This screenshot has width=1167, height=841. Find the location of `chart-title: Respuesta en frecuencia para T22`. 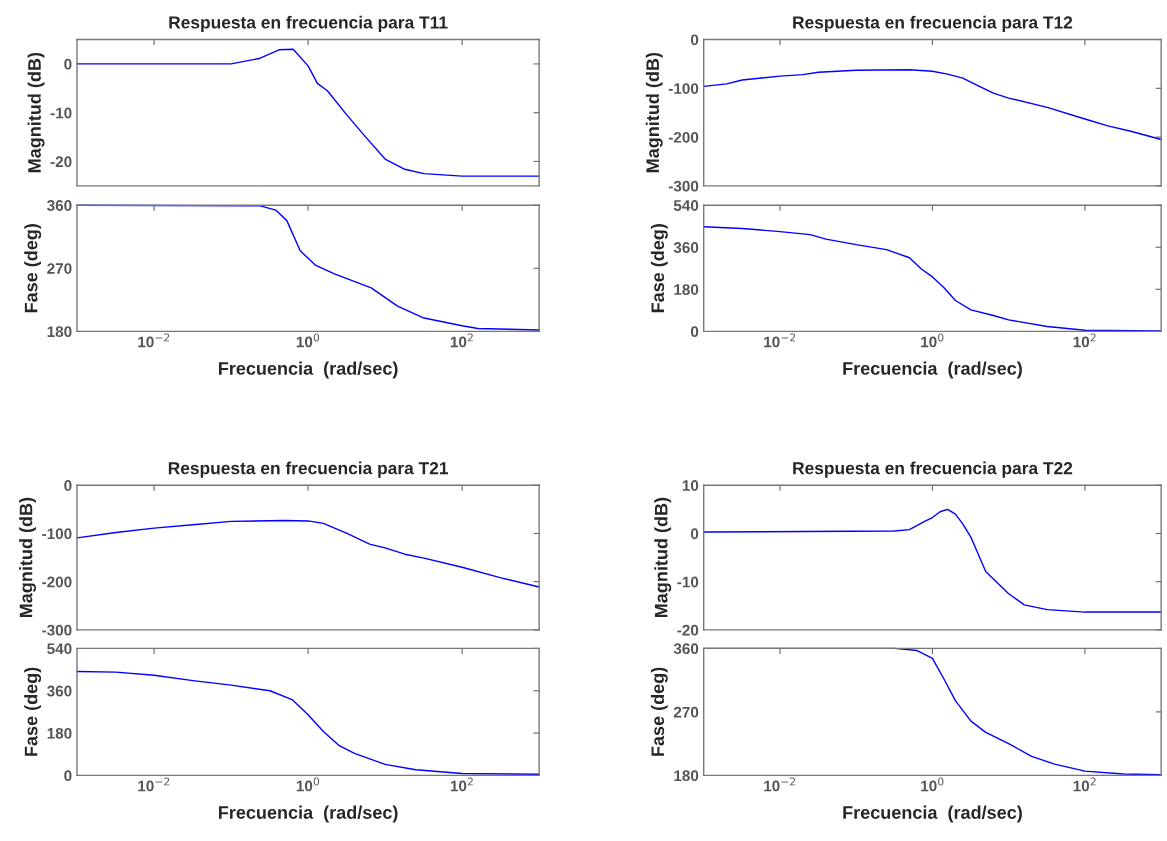

chart-title: Respuesta en frecuencia para T22 is located at coordinates (933, 469).